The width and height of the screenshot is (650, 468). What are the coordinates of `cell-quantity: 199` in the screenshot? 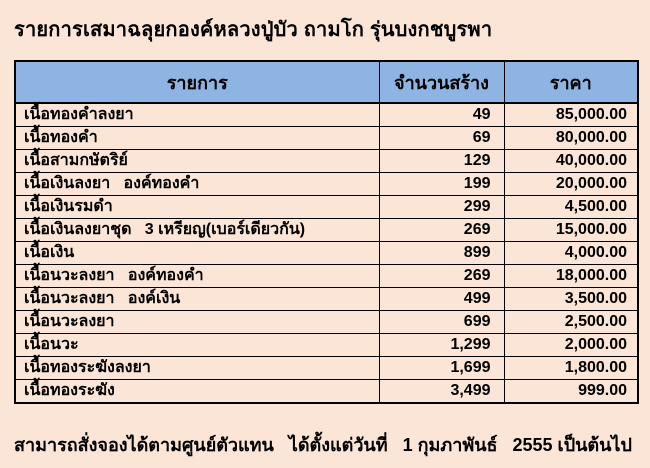 It's located at (441, 184).